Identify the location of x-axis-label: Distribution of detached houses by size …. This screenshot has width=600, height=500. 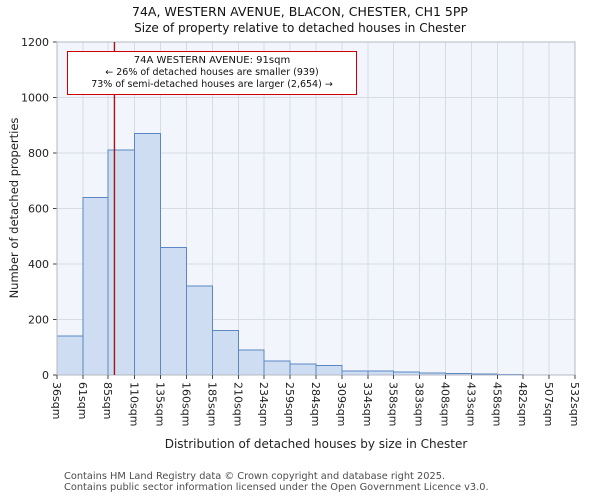
(316, 444).